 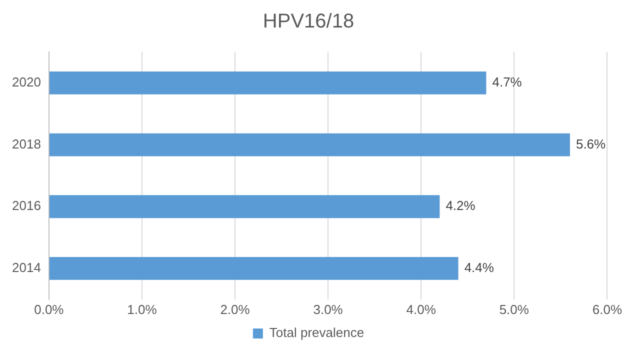 What do you see at coordinates (507, 82) in the screenshot?
I see `data-label: 4.7%` at bounding box center [507, 82].